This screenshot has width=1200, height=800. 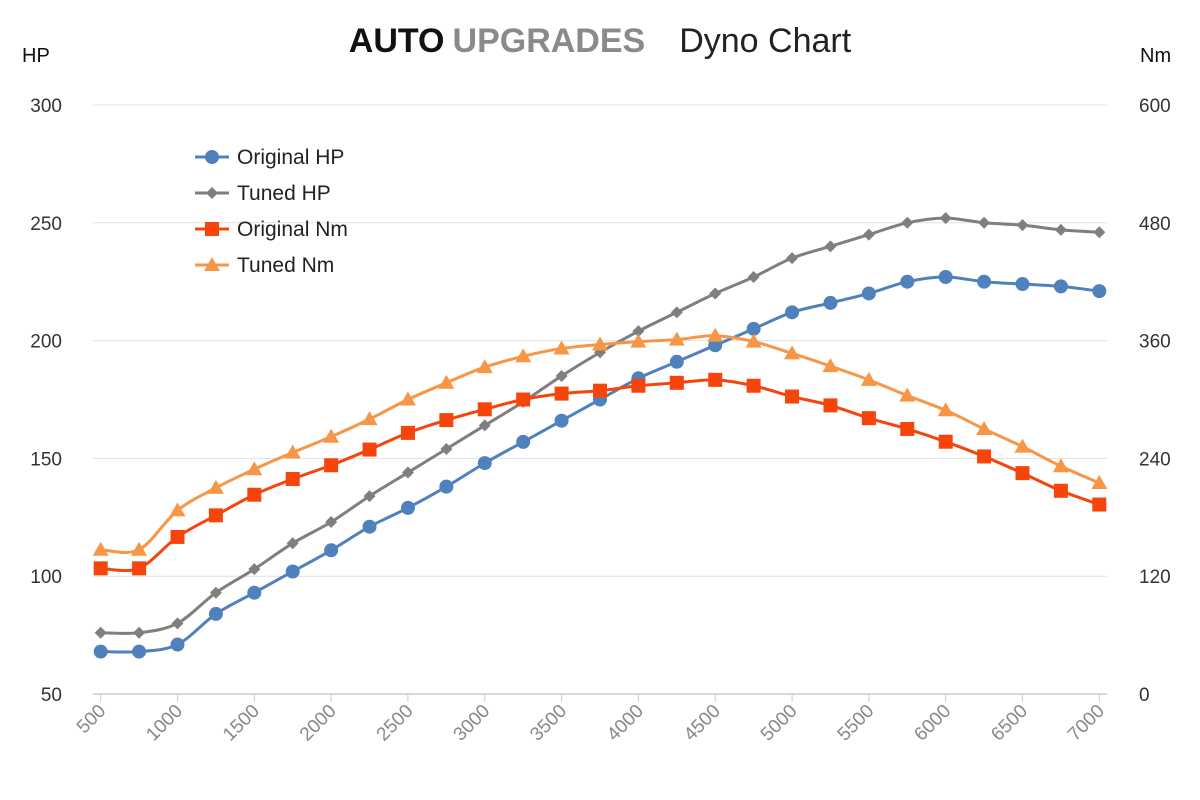 I want to click on x-tick-label: 500, so click(x=91, y=719).